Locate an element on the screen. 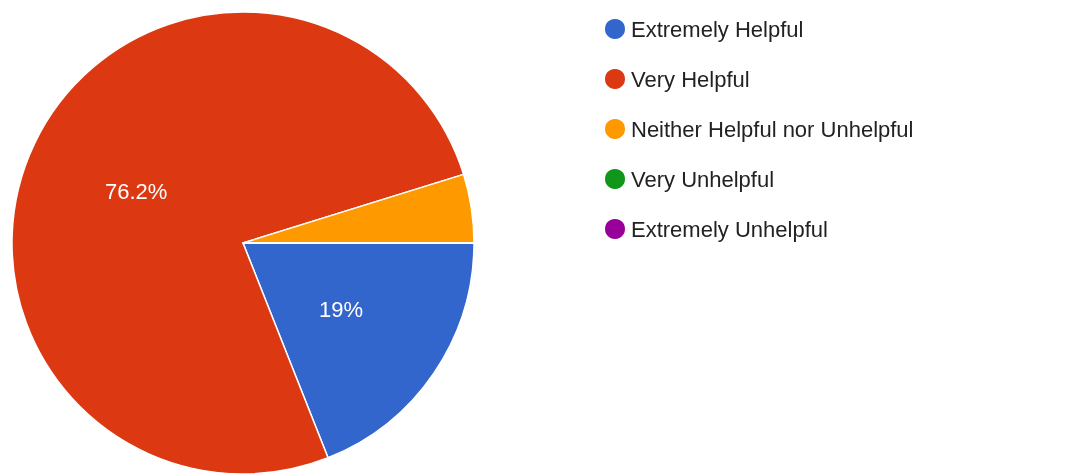 The width and height of the screenshot is (1076, 475). legend-label: Extremely Helpful is located at coordinates (717, 29).